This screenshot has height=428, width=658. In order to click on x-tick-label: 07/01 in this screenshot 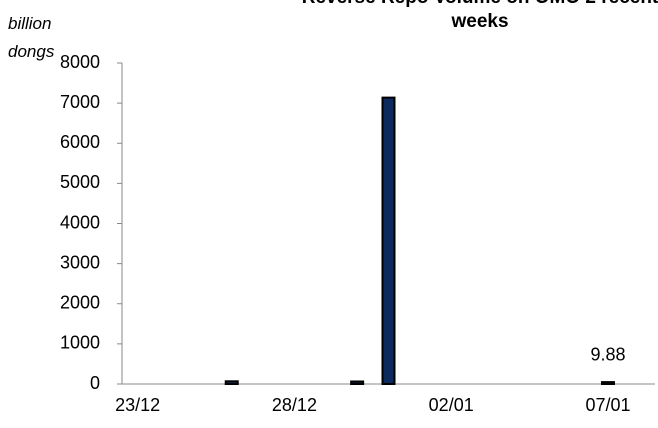, I will do `click(607, 405)`.